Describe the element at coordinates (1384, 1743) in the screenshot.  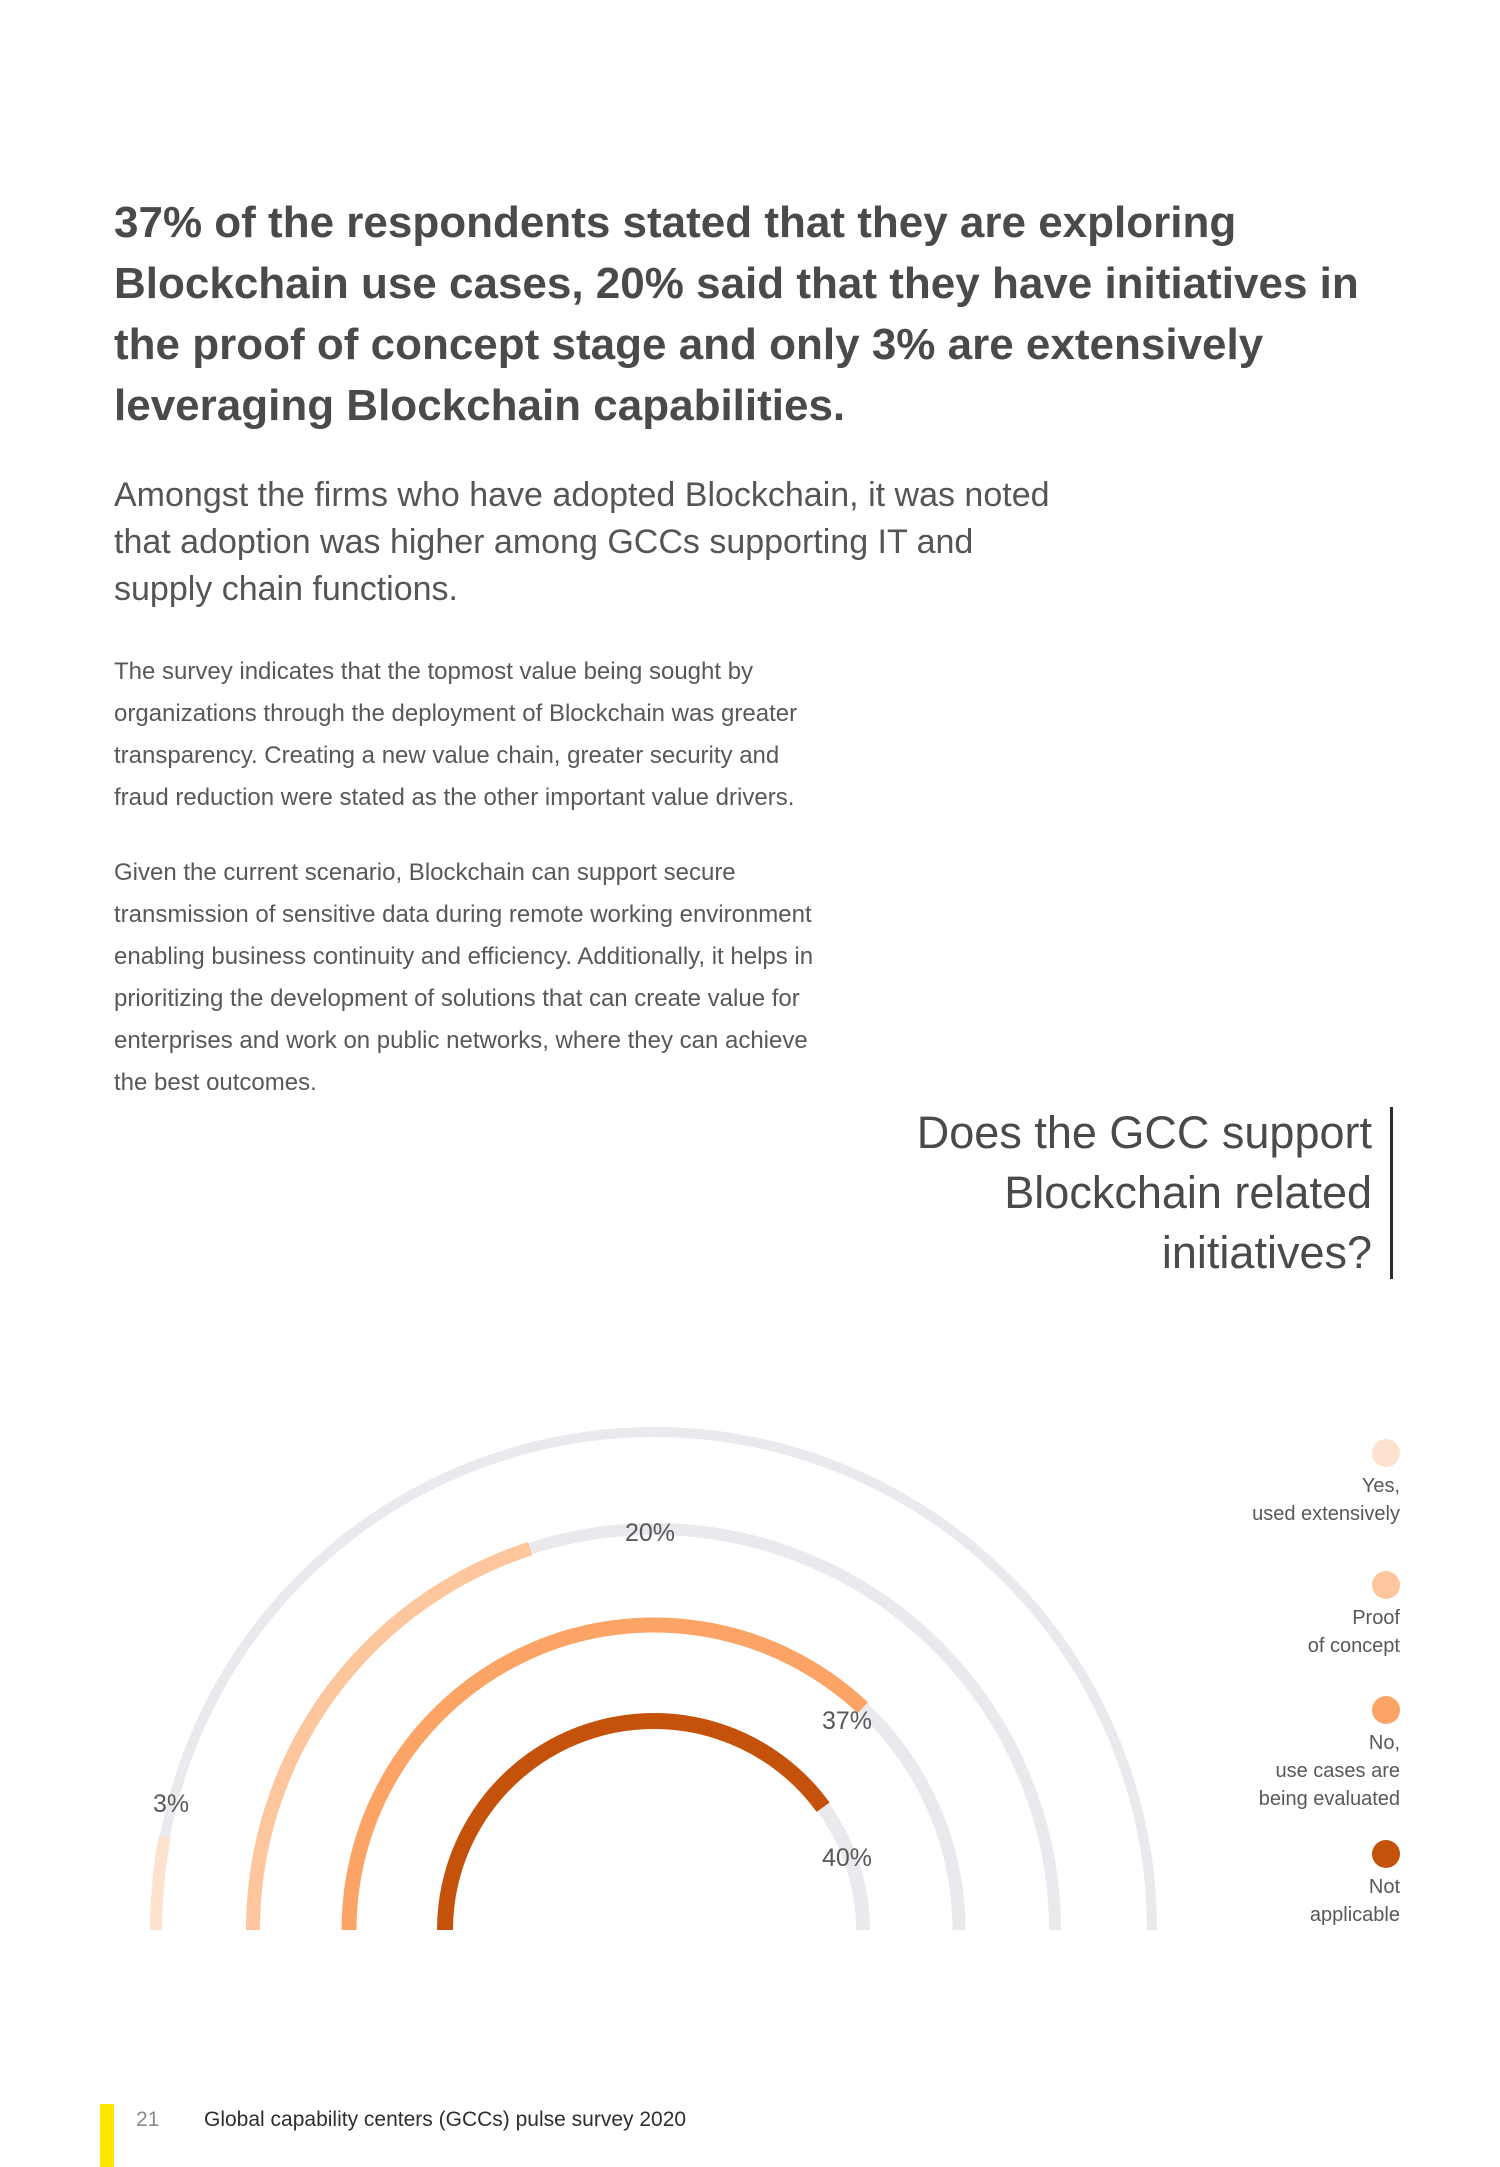
I see `legend-label-line: No,` at that location.